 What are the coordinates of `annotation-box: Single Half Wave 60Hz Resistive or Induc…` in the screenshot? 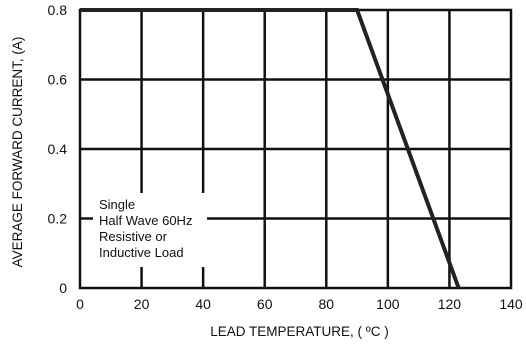 It's located at (145, 228).